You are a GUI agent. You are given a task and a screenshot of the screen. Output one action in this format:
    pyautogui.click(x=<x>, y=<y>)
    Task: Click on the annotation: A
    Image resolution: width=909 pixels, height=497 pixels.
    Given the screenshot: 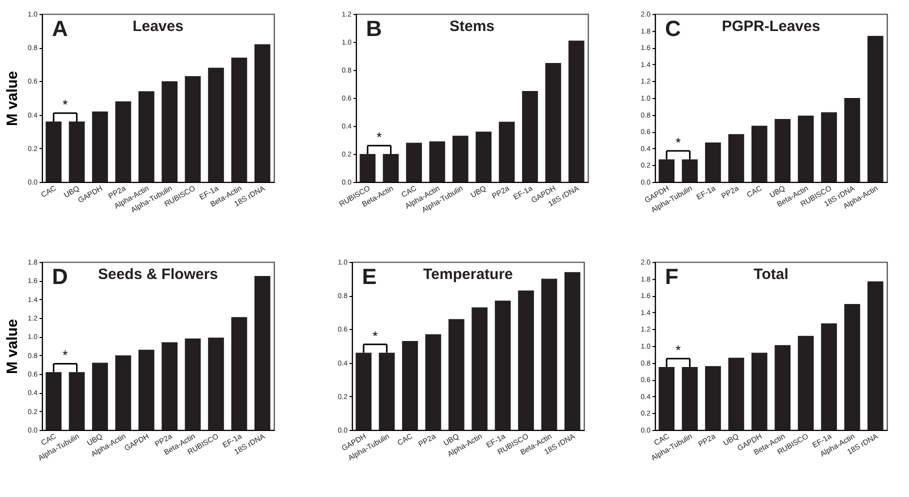 What is the action you would take?
    pyautogui.click(x=60, y=28)
    